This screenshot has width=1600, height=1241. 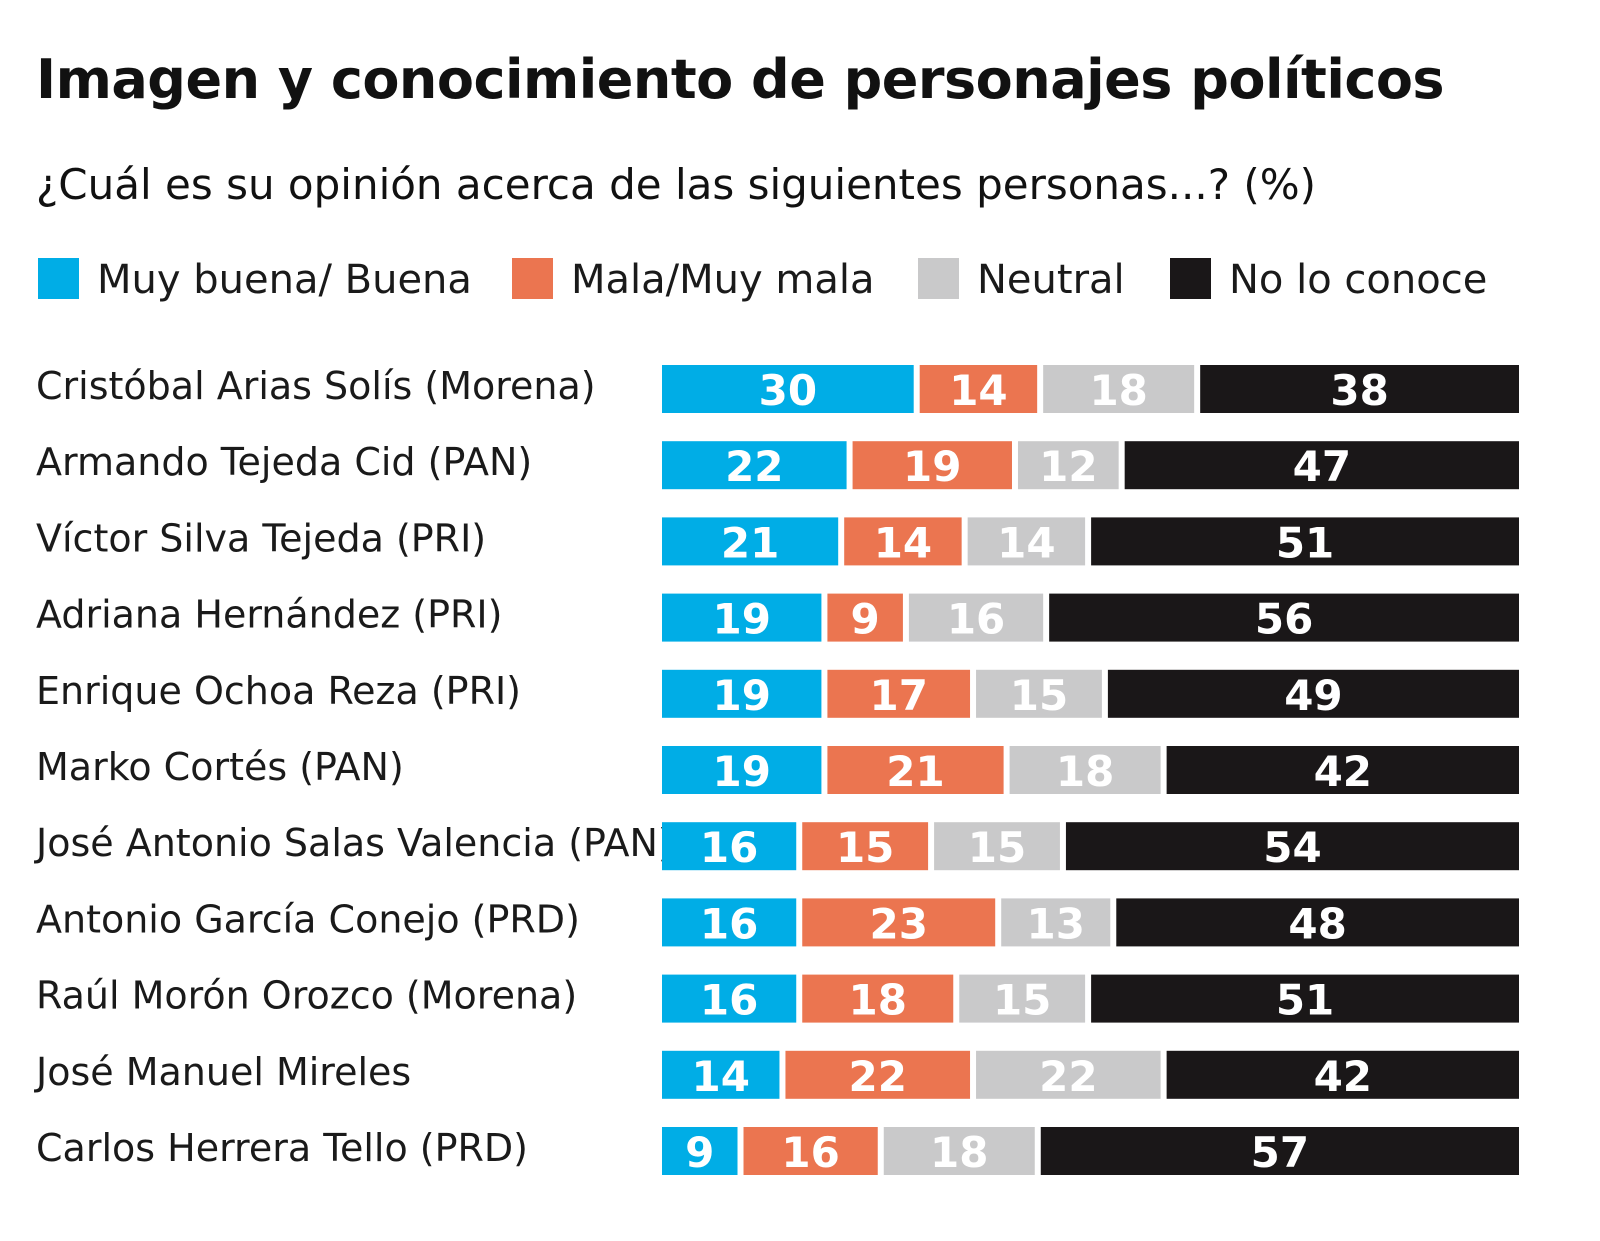 I want to click on row-adriana-hernandez-pri: Adriana Hernández (PRI) 19 9 16 56, so click(x=777, y=618).